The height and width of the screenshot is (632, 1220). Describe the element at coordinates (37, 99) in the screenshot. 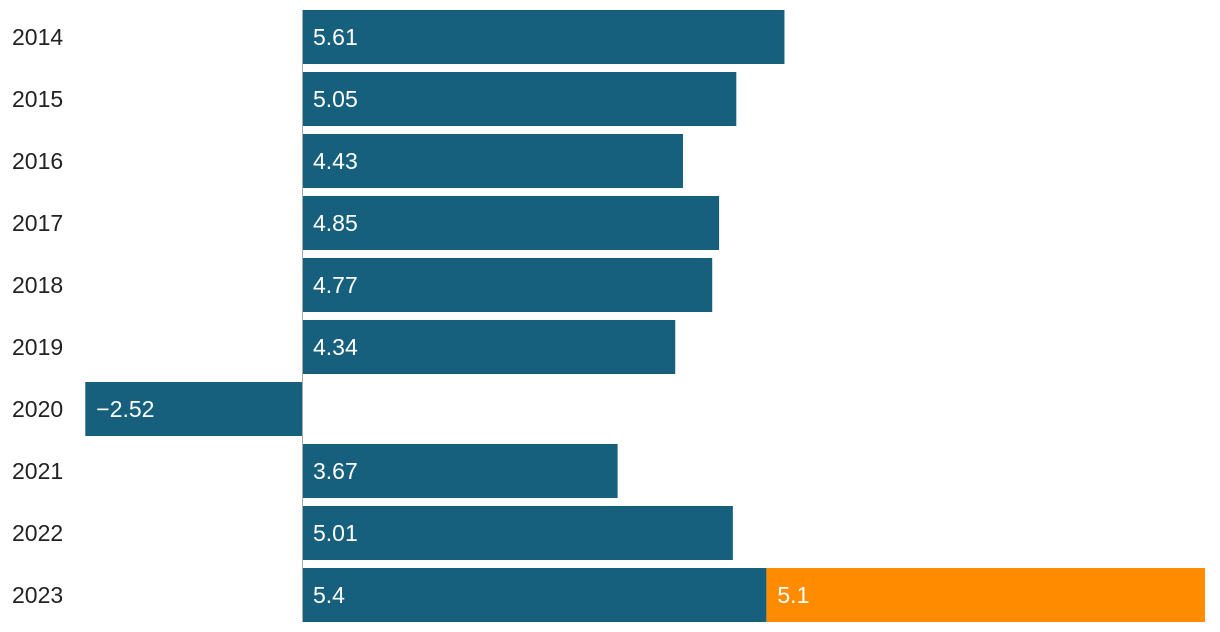

I see `category-label-2015: 2015` at that location.